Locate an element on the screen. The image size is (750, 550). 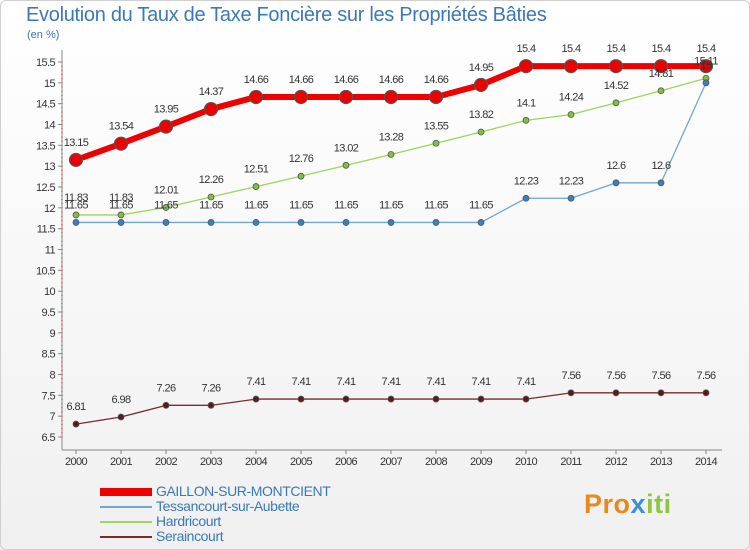
y-tick-label: 11 is located at coordinates (50, 251).